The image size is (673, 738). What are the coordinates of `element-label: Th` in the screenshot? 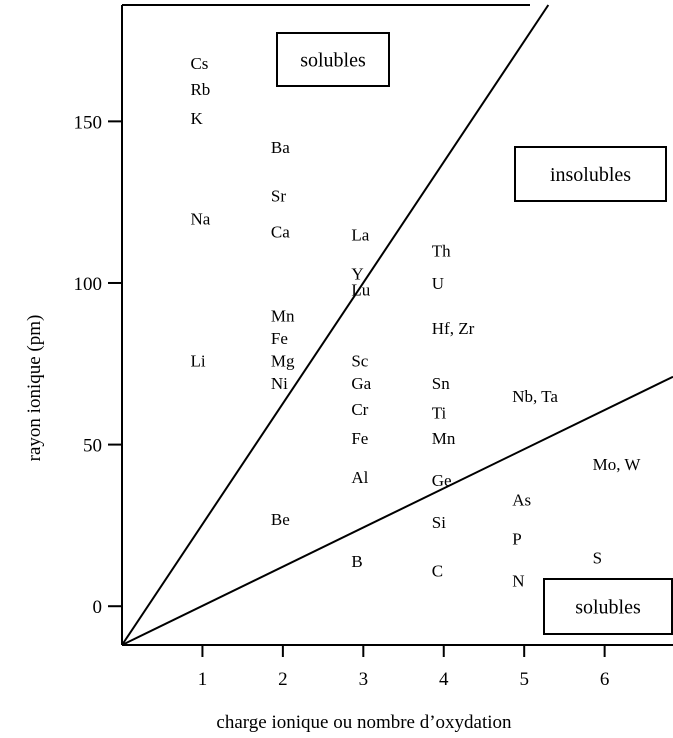 It's located at (441, 251).